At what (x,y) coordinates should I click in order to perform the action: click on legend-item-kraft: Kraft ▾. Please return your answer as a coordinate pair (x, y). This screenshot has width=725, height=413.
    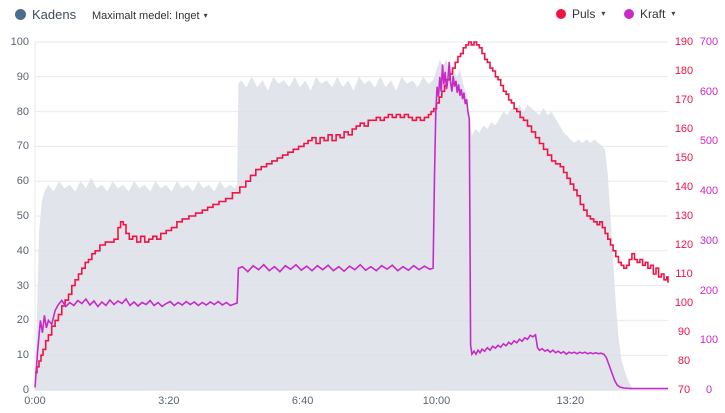
    Looking at the image, I should click on (649, 14).